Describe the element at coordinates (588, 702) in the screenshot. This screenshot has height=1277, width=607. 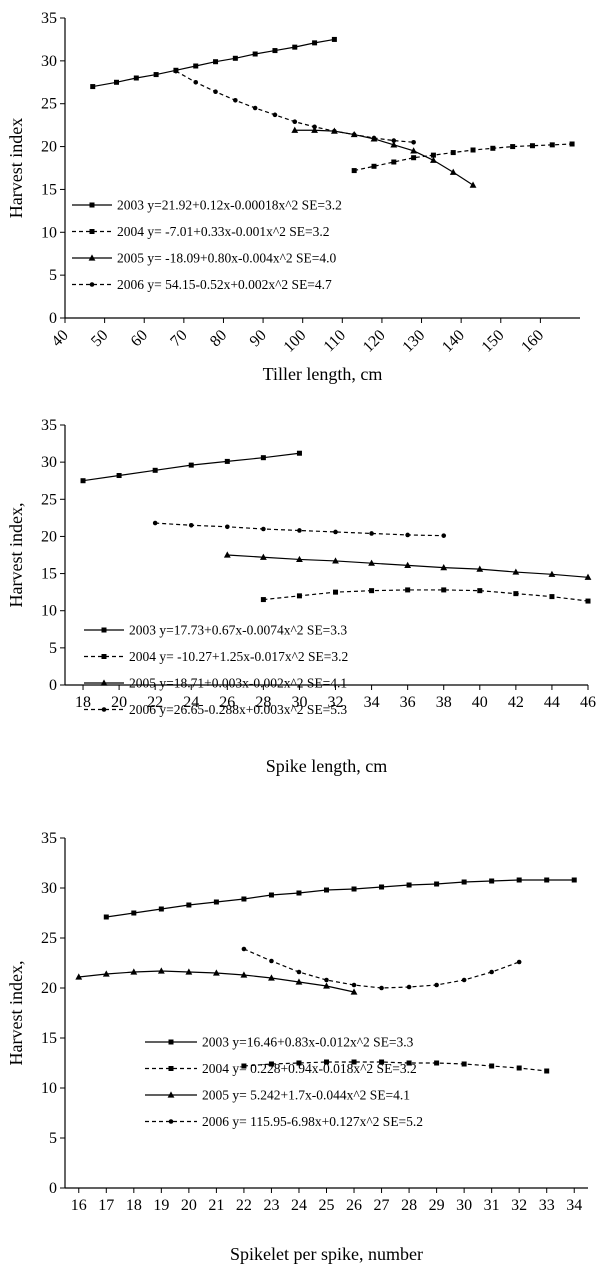
I see `x-tick-label: 46` at that location.